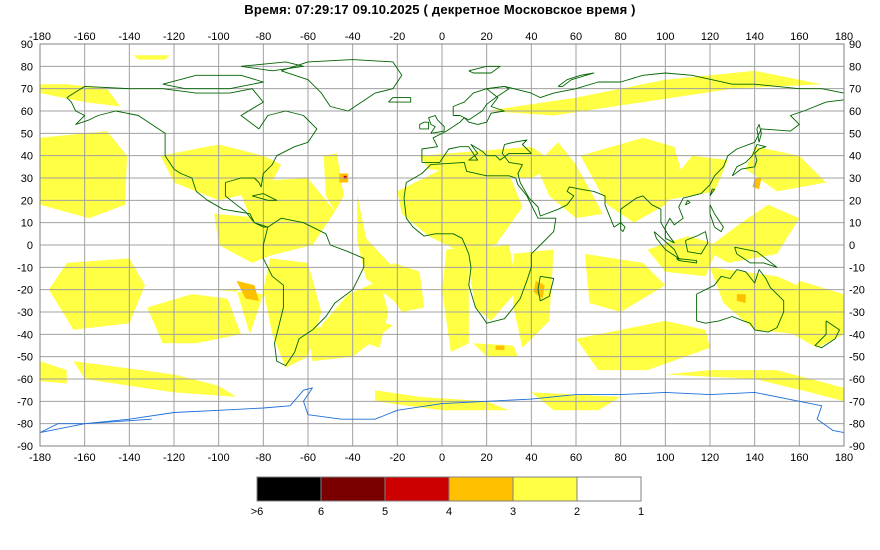 This screenshot has width=880, height=550. Describe the element at coordinates (85, 37) in the screenshot. I see `lon-tick-top: -160` at that location.